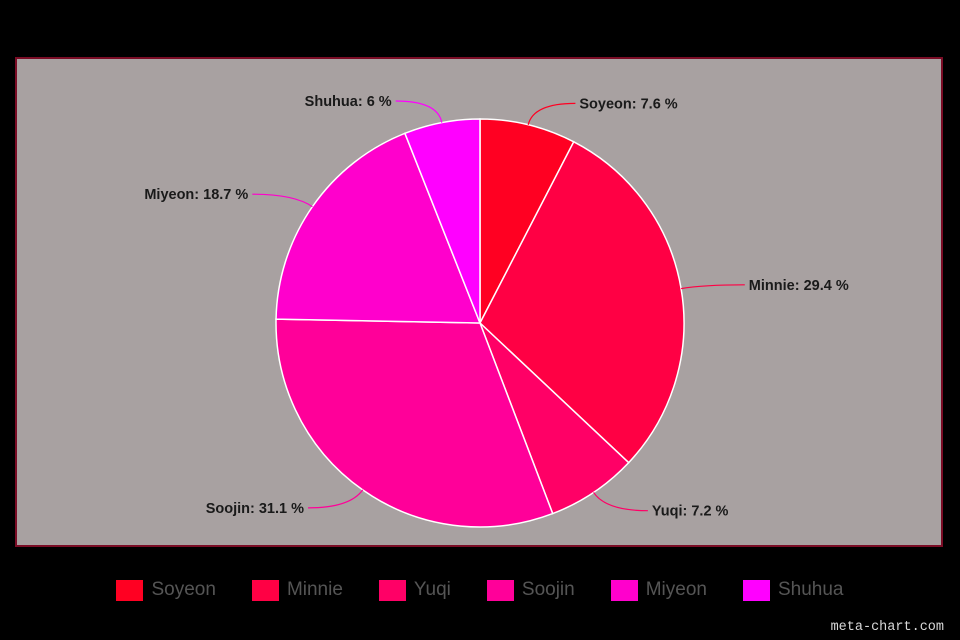 This screenshot has width=960, height=640. I want to click on slice-label-shuhua: Shuhua: 6 %, so click(348, 102).